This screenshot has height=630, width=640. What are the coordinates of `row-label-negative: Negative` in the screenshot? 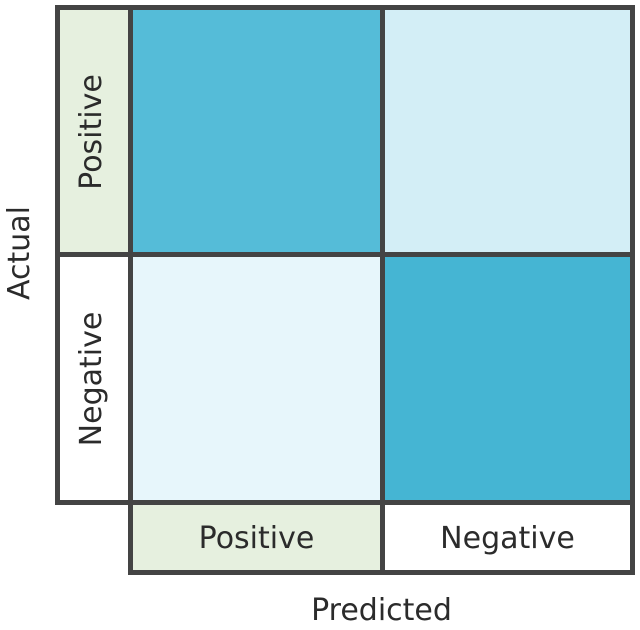 It's located at (91, 379).